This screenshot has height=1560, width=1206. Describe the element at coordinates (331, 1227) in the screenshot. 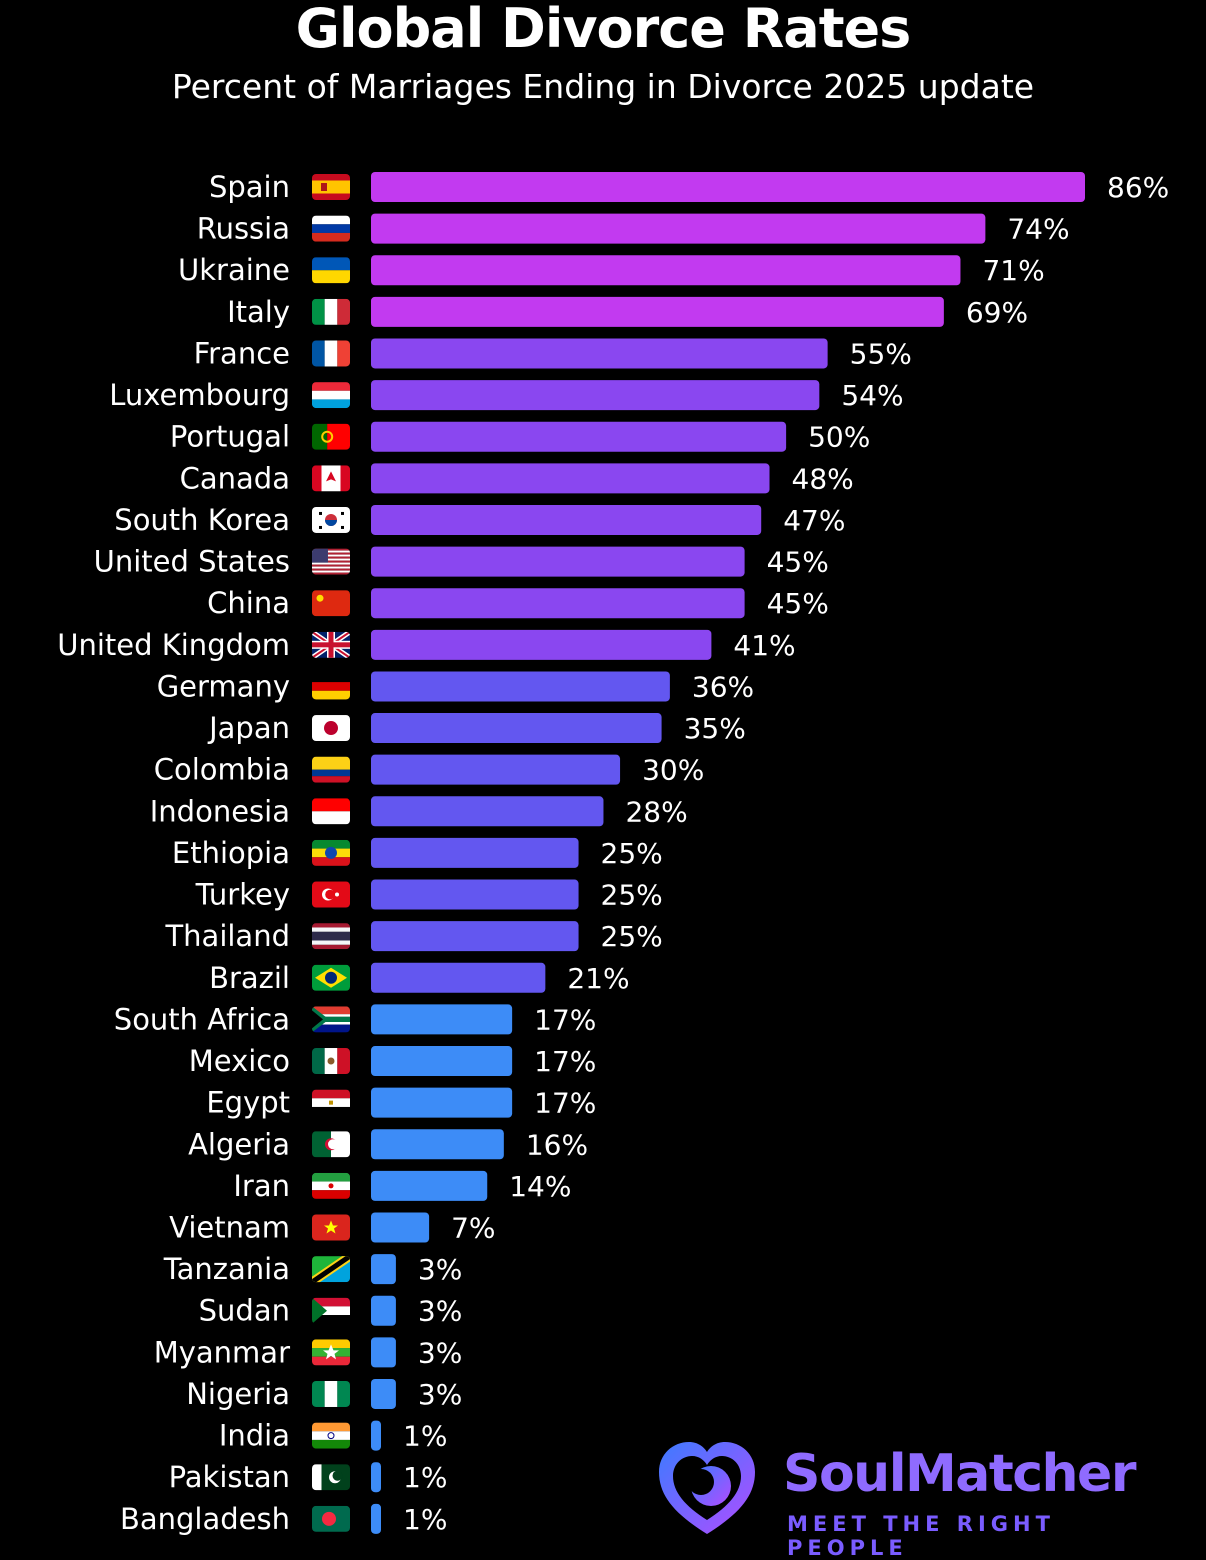

I see `vietnam-flag-icon` at that location.